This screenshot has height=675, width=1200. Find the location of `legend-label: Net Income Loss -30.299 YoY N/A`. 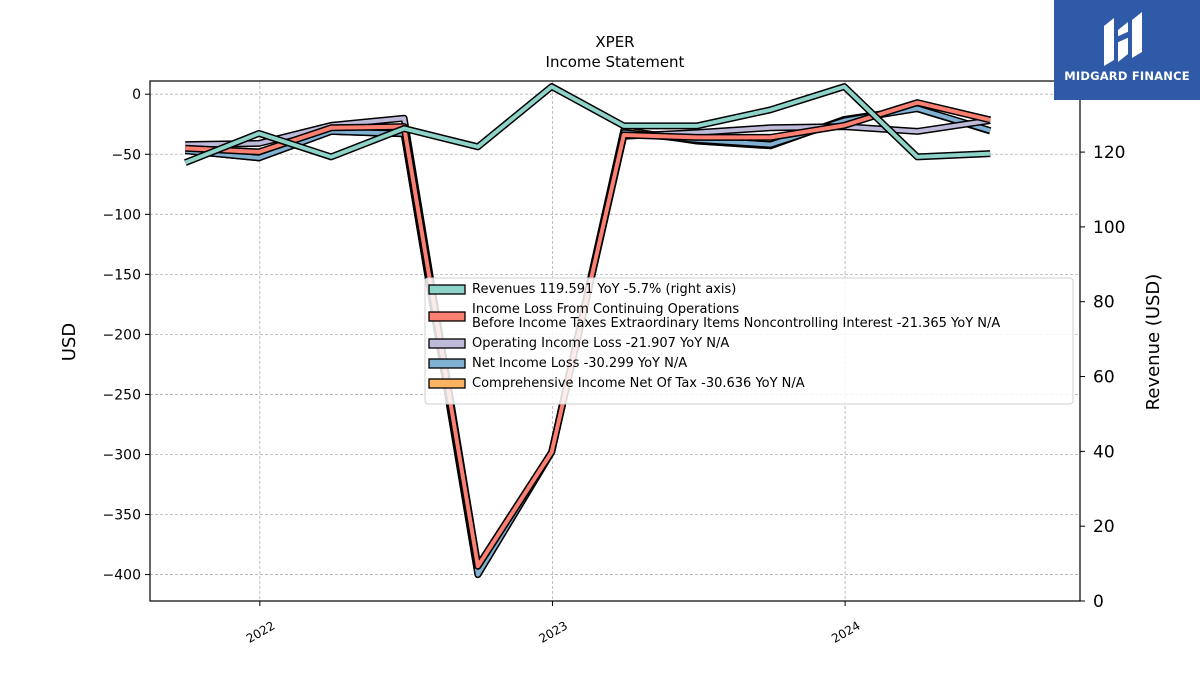

legend-label: Net Income Loss -30.299 YoY N/A is located at coordinates (579, 363).